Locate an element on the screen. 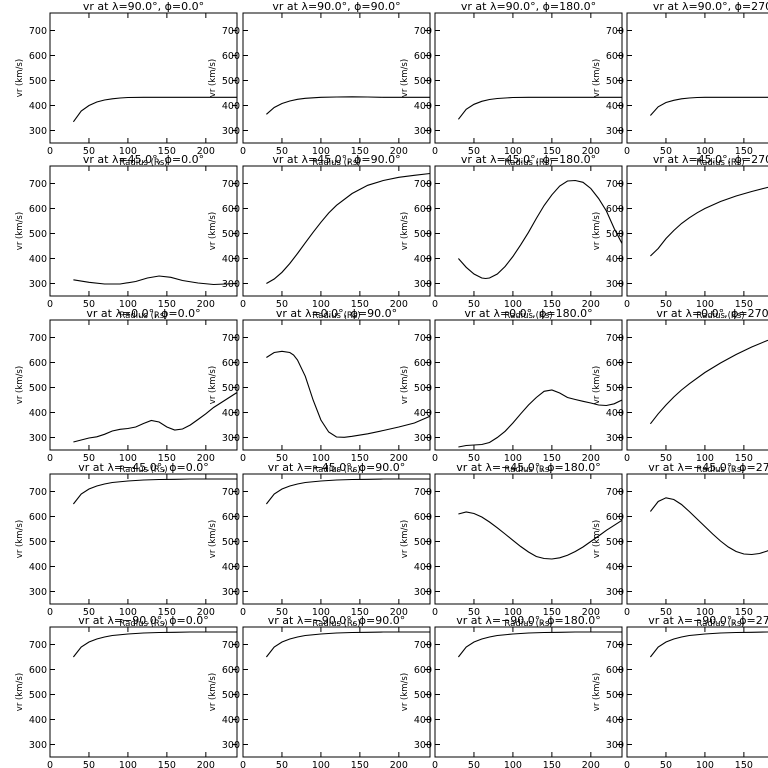 The image size is (768, 768). plot-title: vr at λ=−45.0°, ϕ=0.0° is located at coordinates (143, 467).